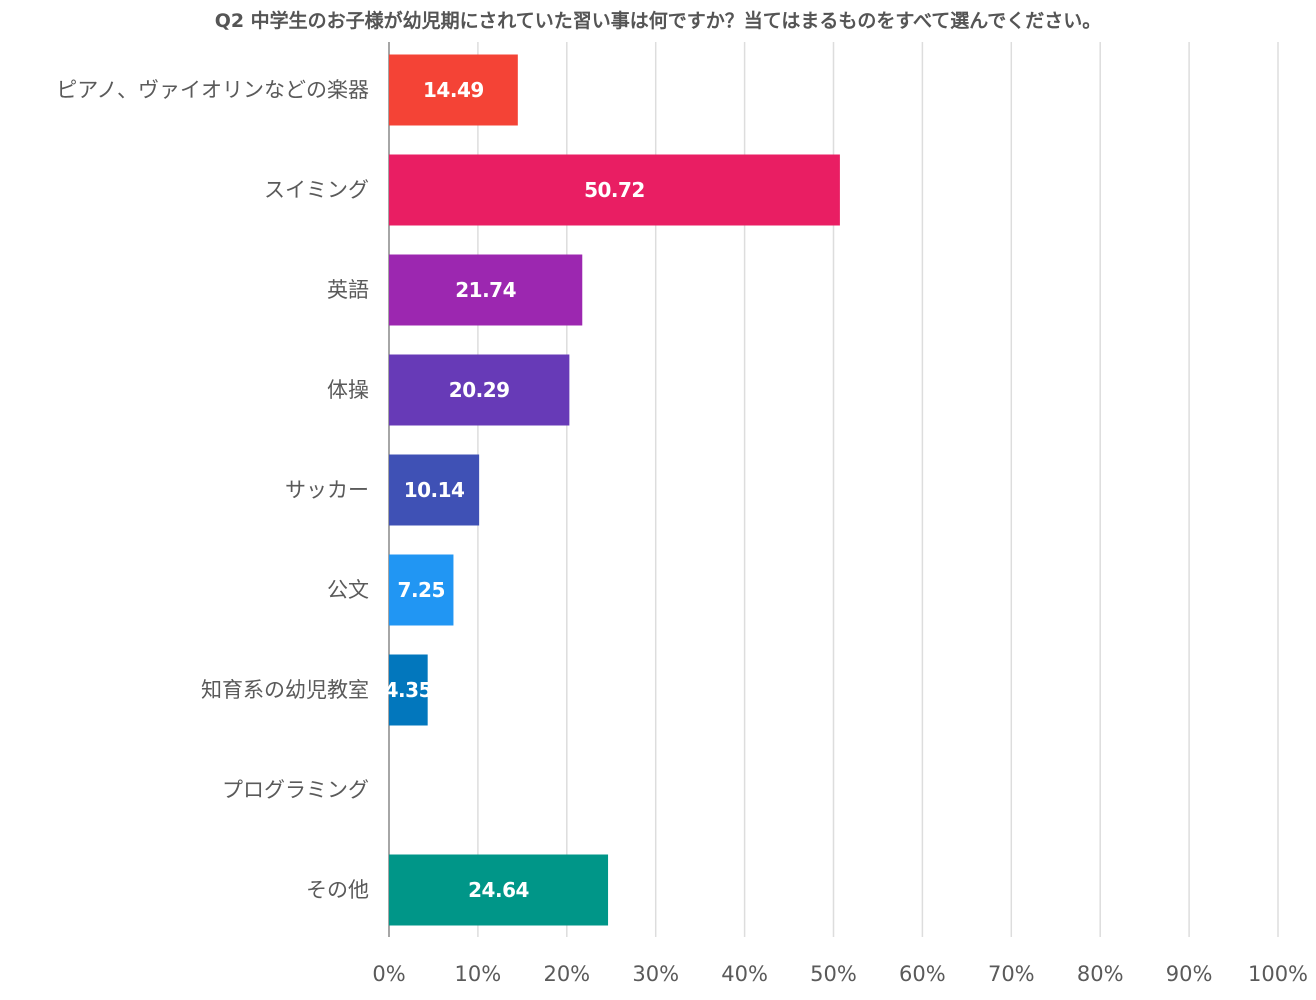 The image size is (1316, 1000). I want to click on data-label: 14.49, so click(453, 90).